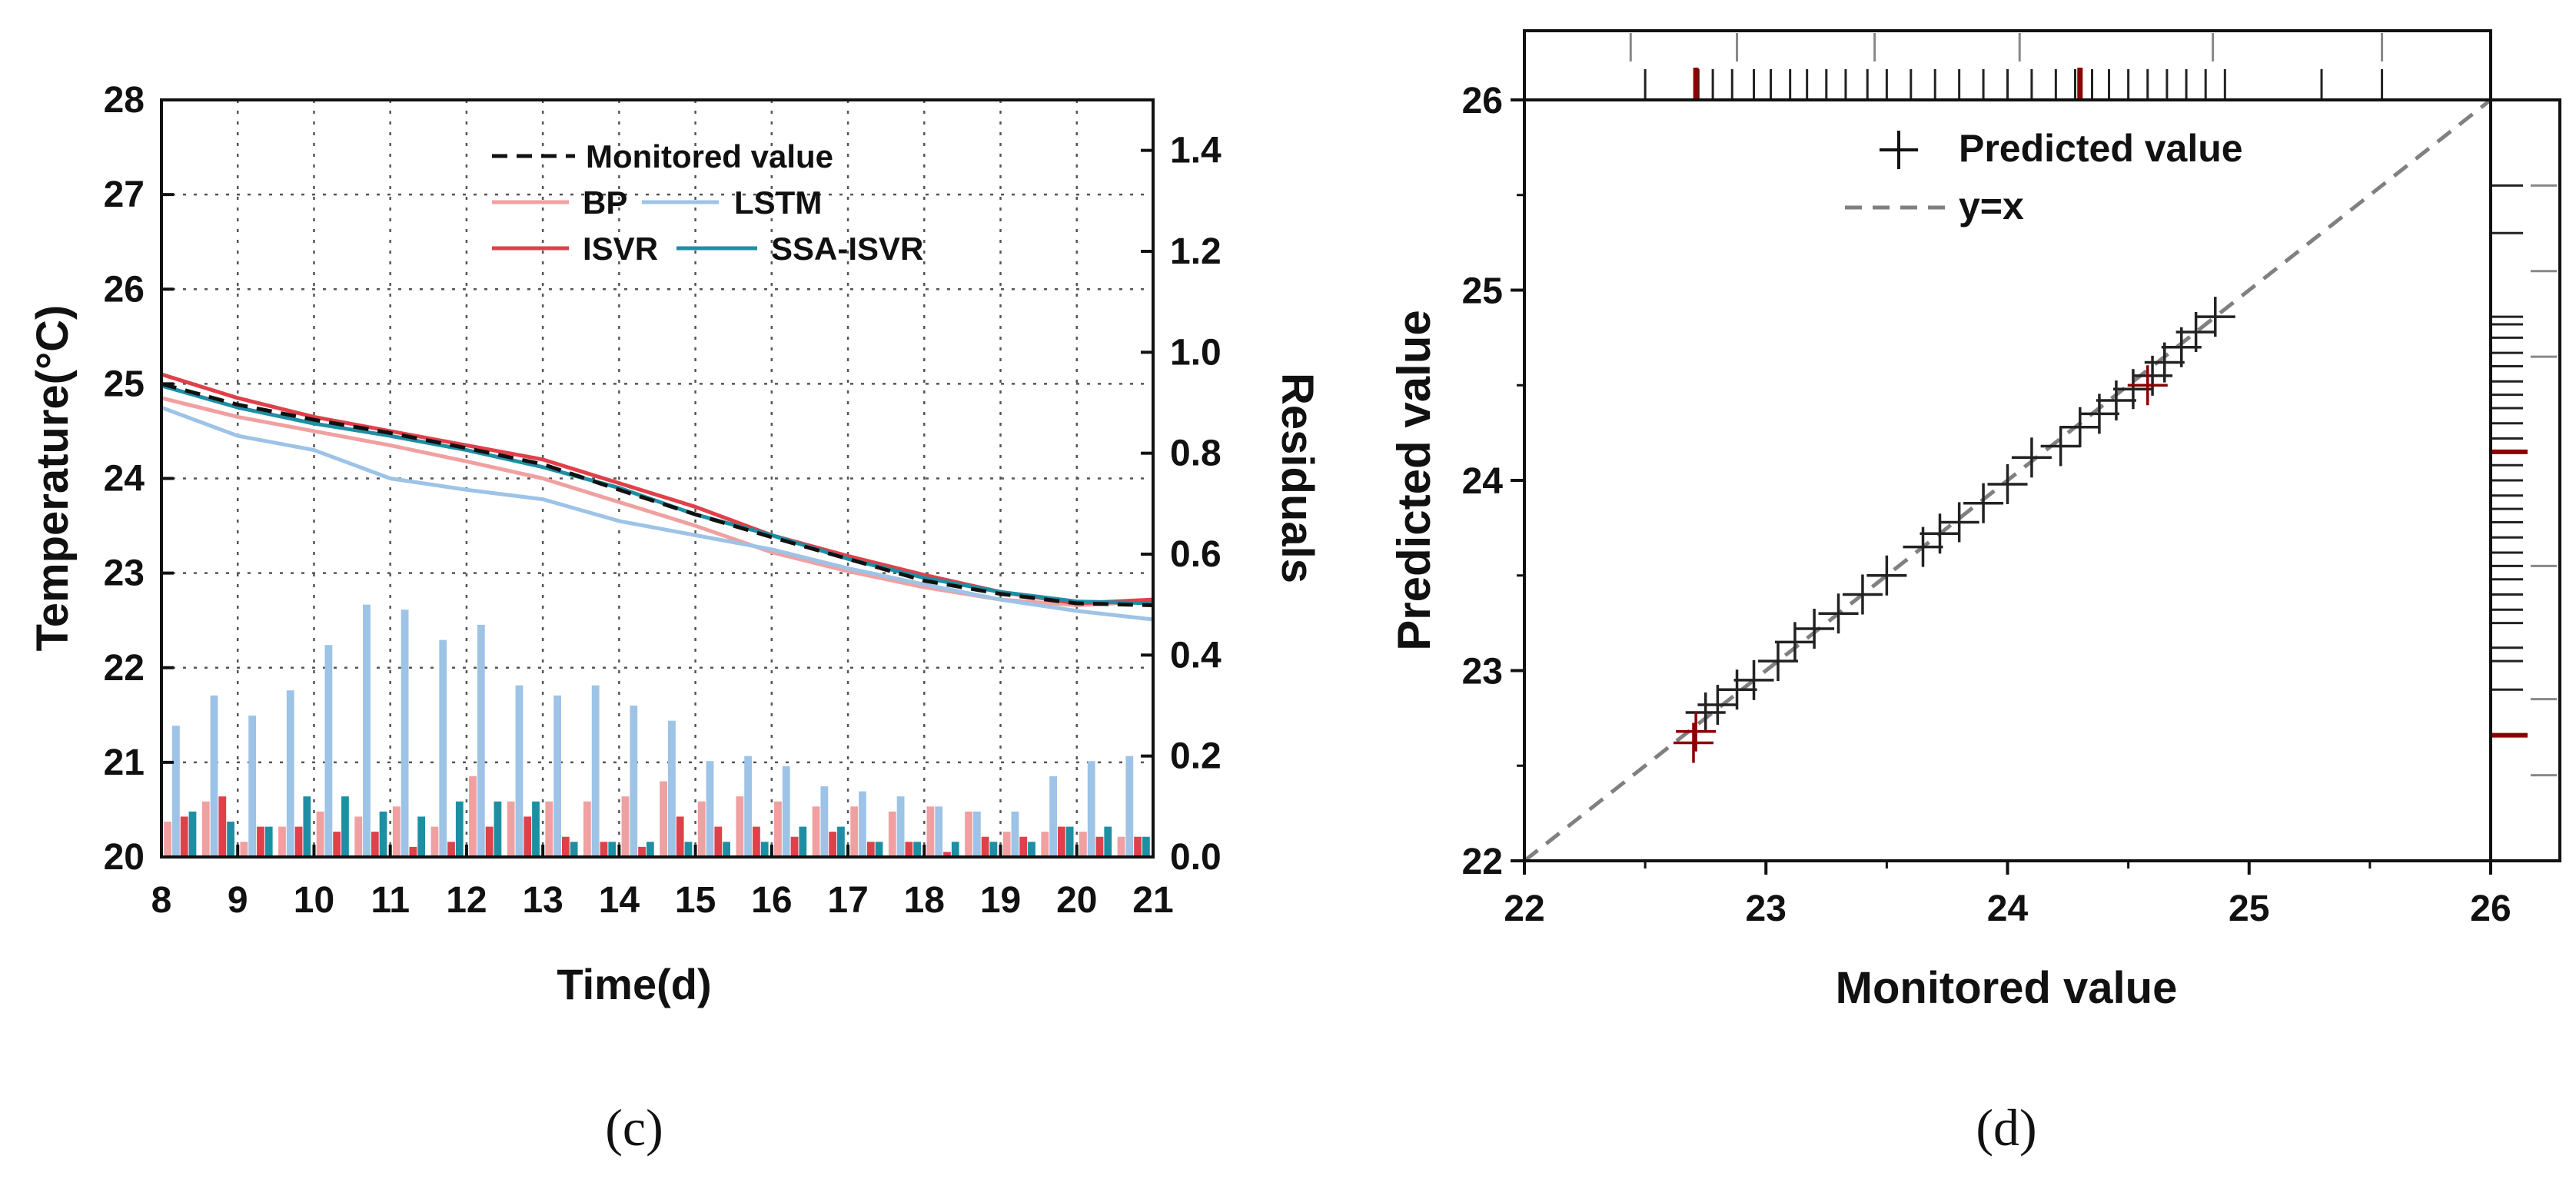 The height and width of the screenshot is (1189, 2576). What do you see at coordinates (124, 573) in the screenshot?
I see `c-ytick-left-label: 23` at bounding box center [124, 573].